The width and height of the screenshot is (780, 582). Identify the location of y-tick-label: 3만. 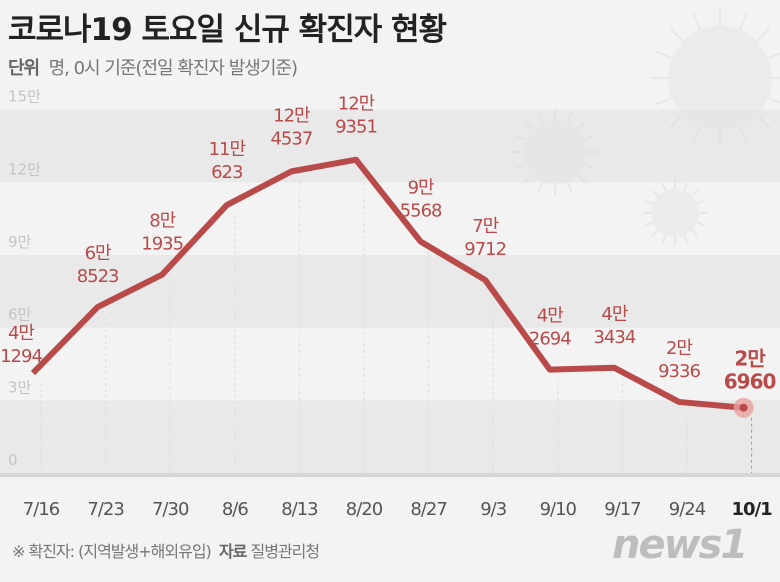
(20, 387).